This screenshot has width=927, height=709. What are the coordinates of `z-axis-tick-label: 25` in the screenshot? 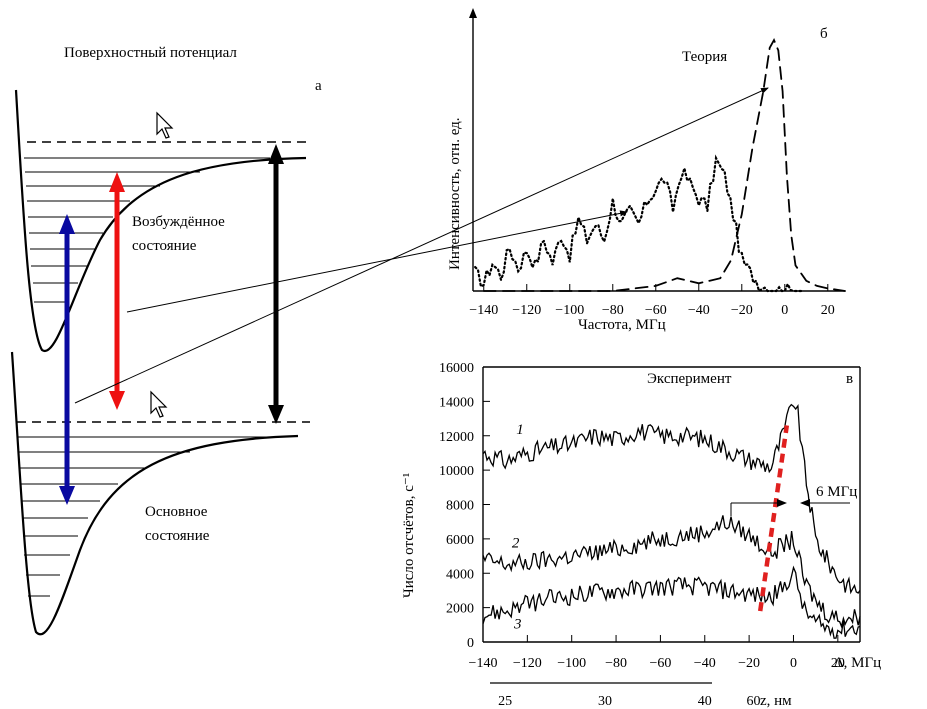 It's located at (505, 701).